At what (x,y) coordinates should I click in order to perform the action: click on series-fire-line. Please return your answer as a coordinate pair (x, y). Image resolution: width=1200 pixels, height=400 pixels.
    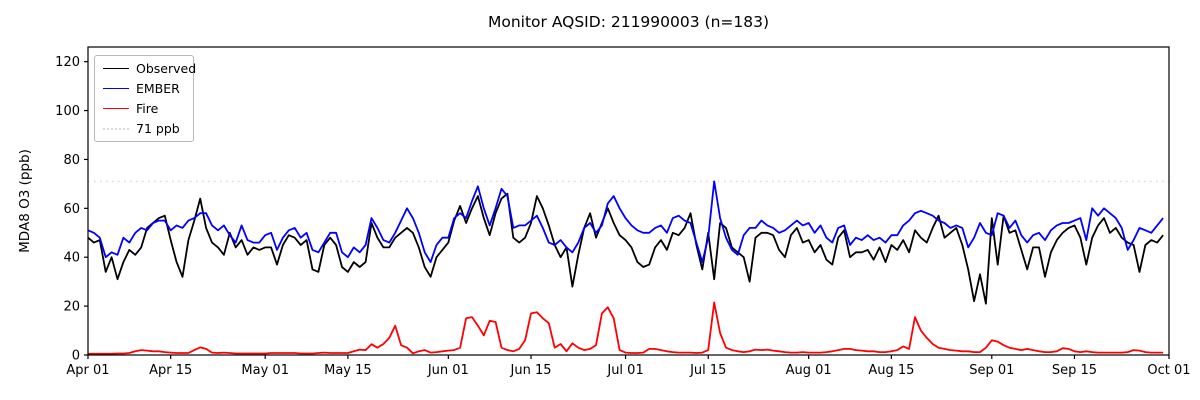
    Looking at the image, I should click on (626, 328).